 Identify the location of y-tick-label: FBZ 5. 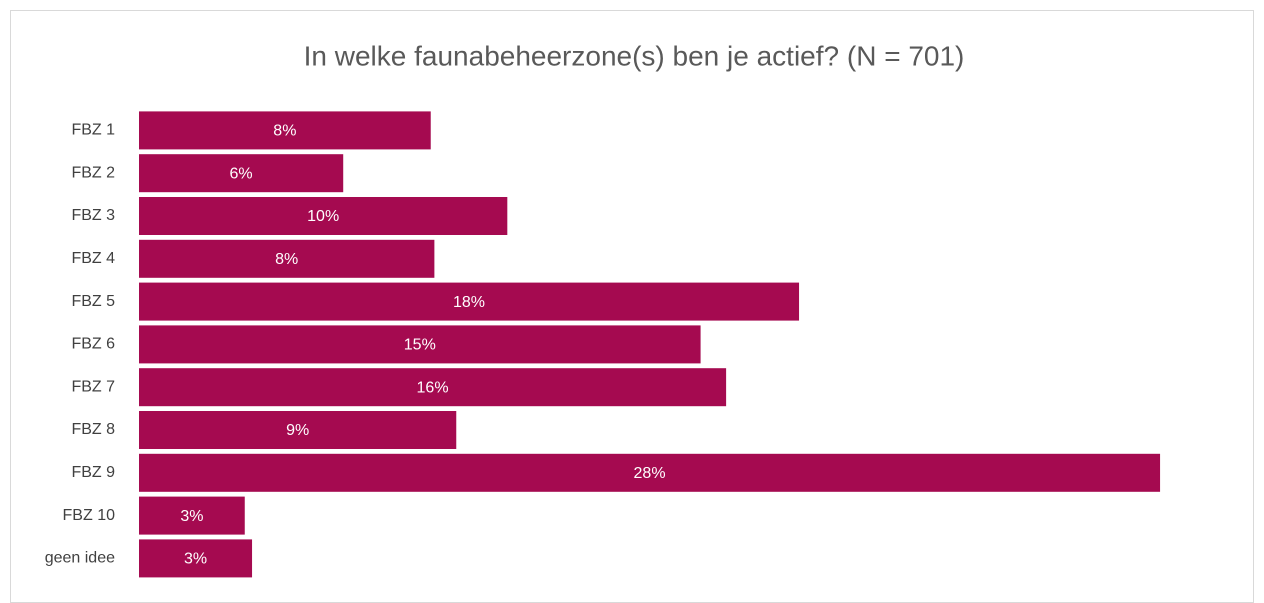
(93, 301).